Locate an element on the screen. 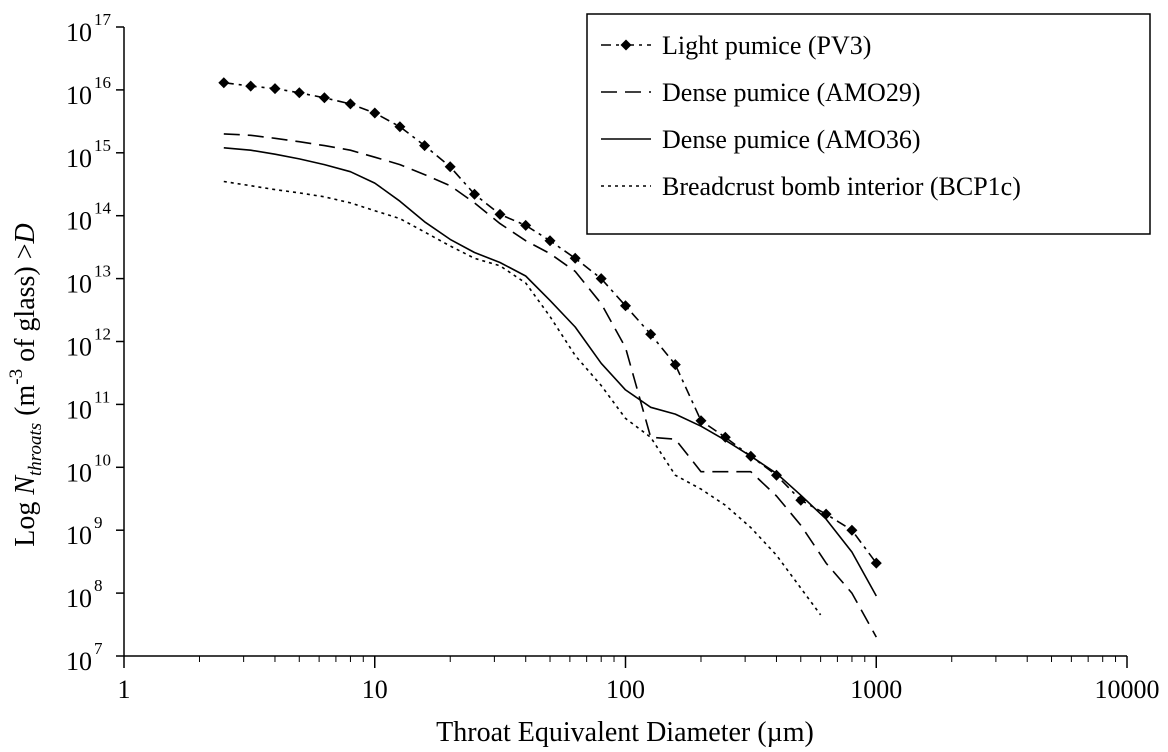 This screenshot has width=1168, height=752. x-tick-label: 100 is located at coordinates (625, 689).